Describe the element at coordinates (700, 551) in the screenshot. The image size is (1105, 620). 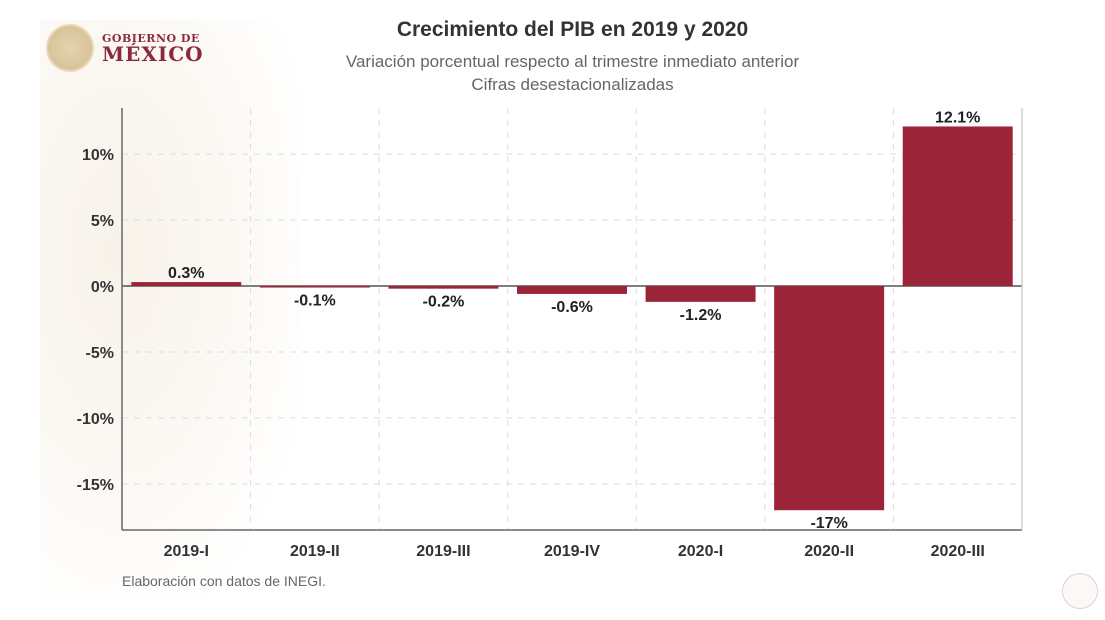
I see `x-tick-label: 2020-I` at that location.